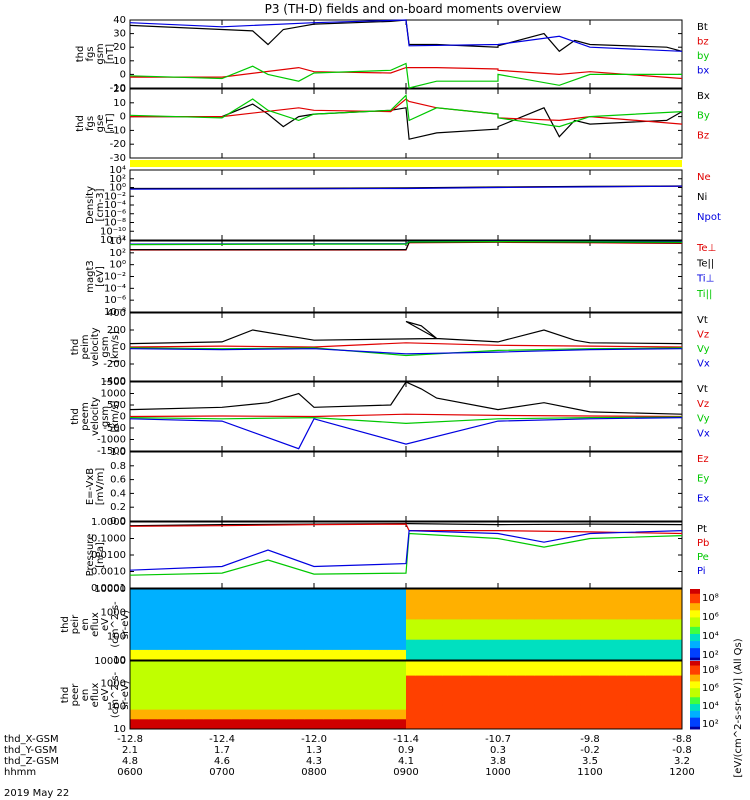 The width and height of the screenshot is (750, 800). Describe the element at coordinates (115, 416) in the screenshot. I see `y-axis-label: [km/s]` at that location.